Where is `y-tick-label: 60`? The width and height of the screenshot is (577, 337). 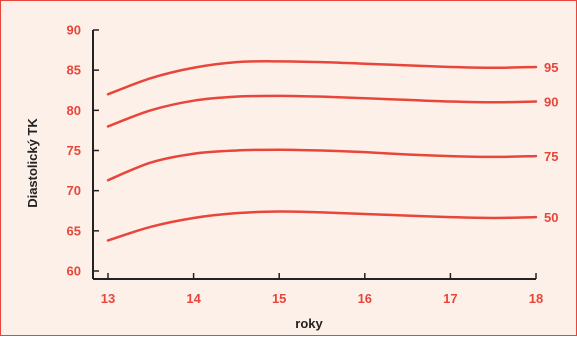 y-tick-label: 60 is located at coordinates (74, 271).